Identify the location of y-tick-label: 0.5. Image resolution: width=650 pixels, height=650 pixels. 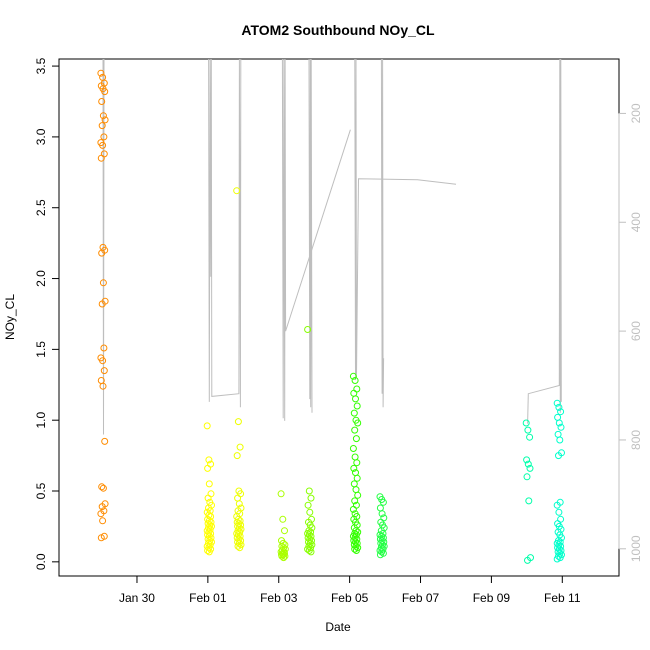
(41, 490).